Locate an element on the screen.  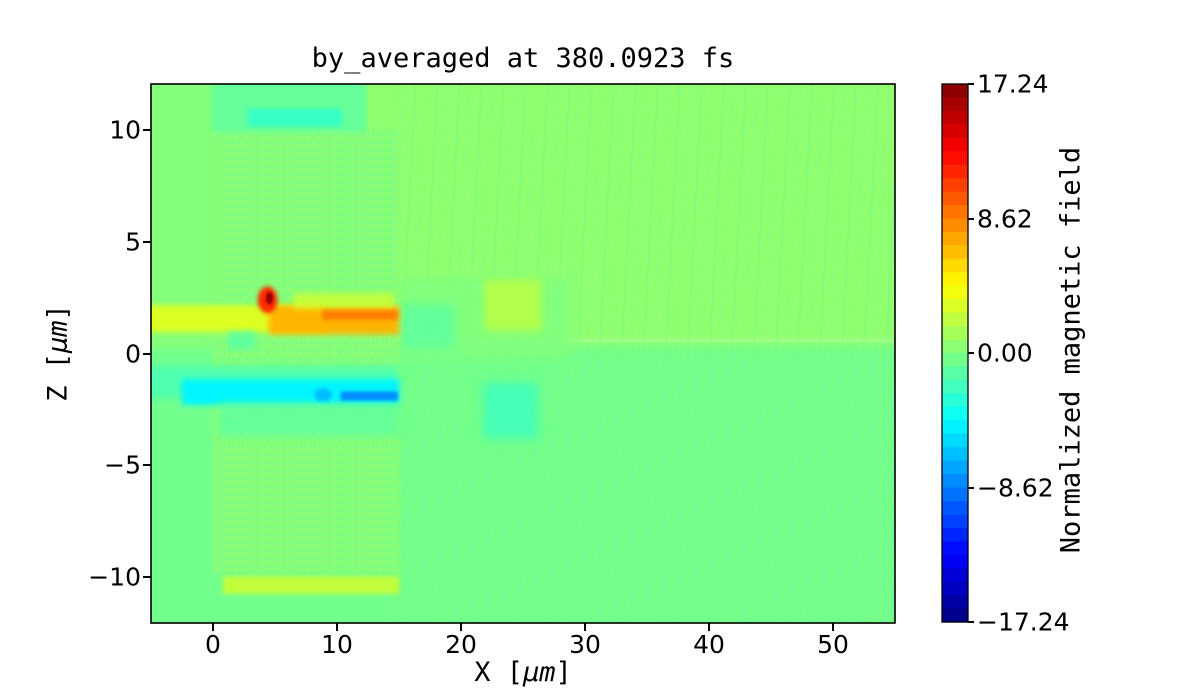
yellow-patch-mid is located at coordinates (513, 305).